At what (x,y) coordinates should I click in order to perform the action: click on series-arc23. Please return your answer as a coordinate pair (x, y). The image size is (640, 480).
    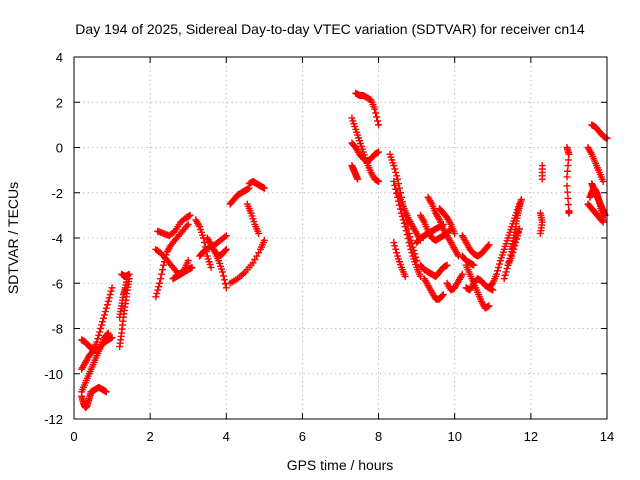
    Looking at the image, I should click on (365, 152).